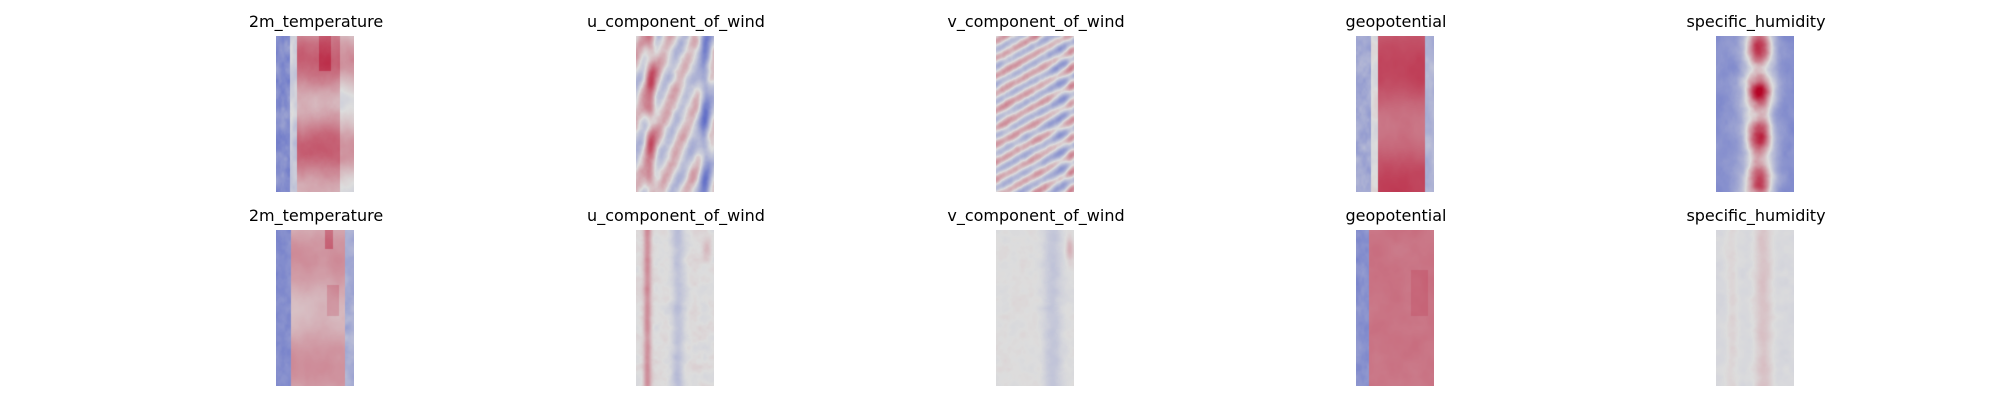  I want to click on panel-row0-col3: geopotential, so click(1396, 102).